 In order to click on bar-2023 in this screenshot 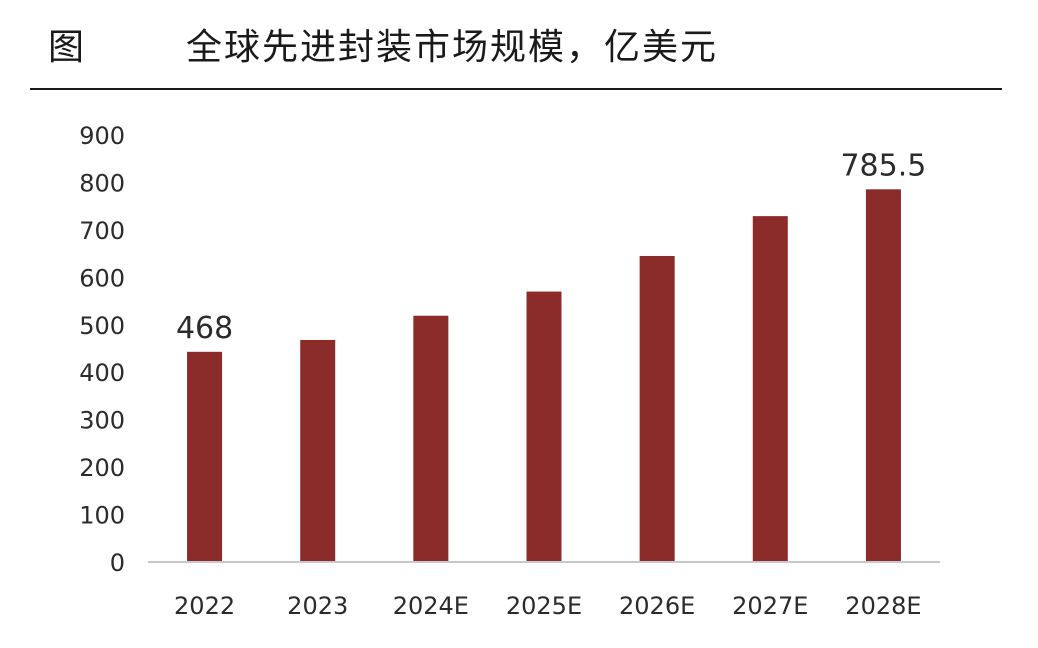, I will do `click(318, 450)`.